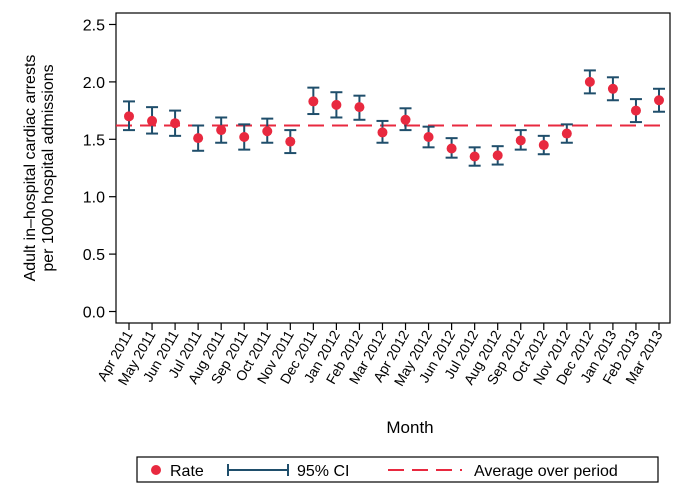  What do you see at coordinates (94, 313) in the screenshot?
I see `y-tick-label: 0.0` at bounding box center [94, 313].